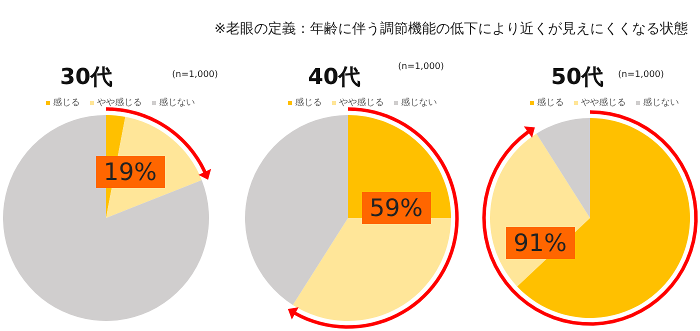 The image size is (700, 331). I want to click on chart-title: 50代, so click(577, 78).